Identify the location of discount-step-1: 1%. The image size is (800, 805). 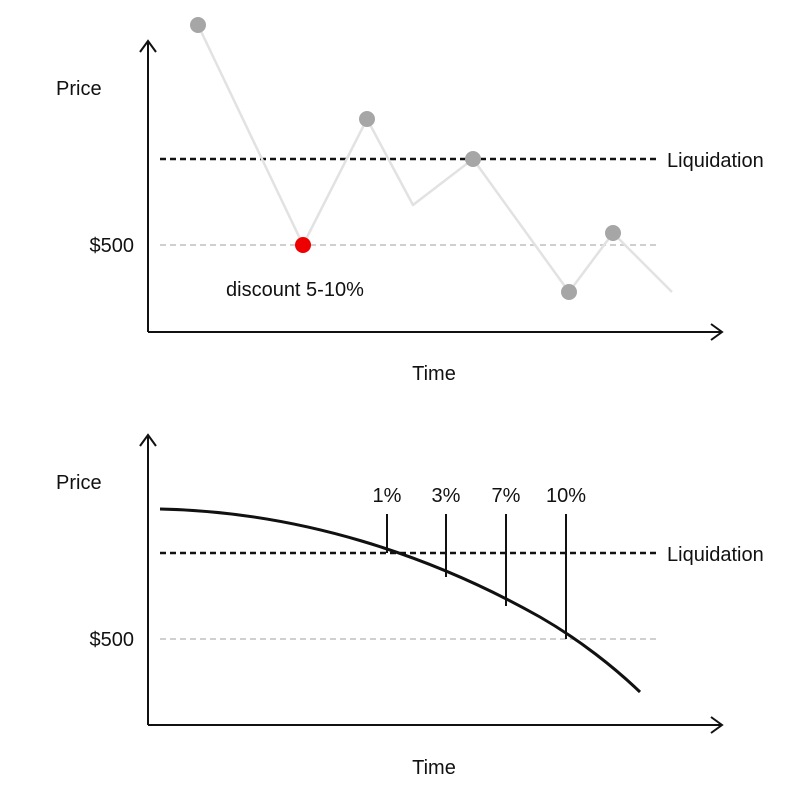
(387, 519).